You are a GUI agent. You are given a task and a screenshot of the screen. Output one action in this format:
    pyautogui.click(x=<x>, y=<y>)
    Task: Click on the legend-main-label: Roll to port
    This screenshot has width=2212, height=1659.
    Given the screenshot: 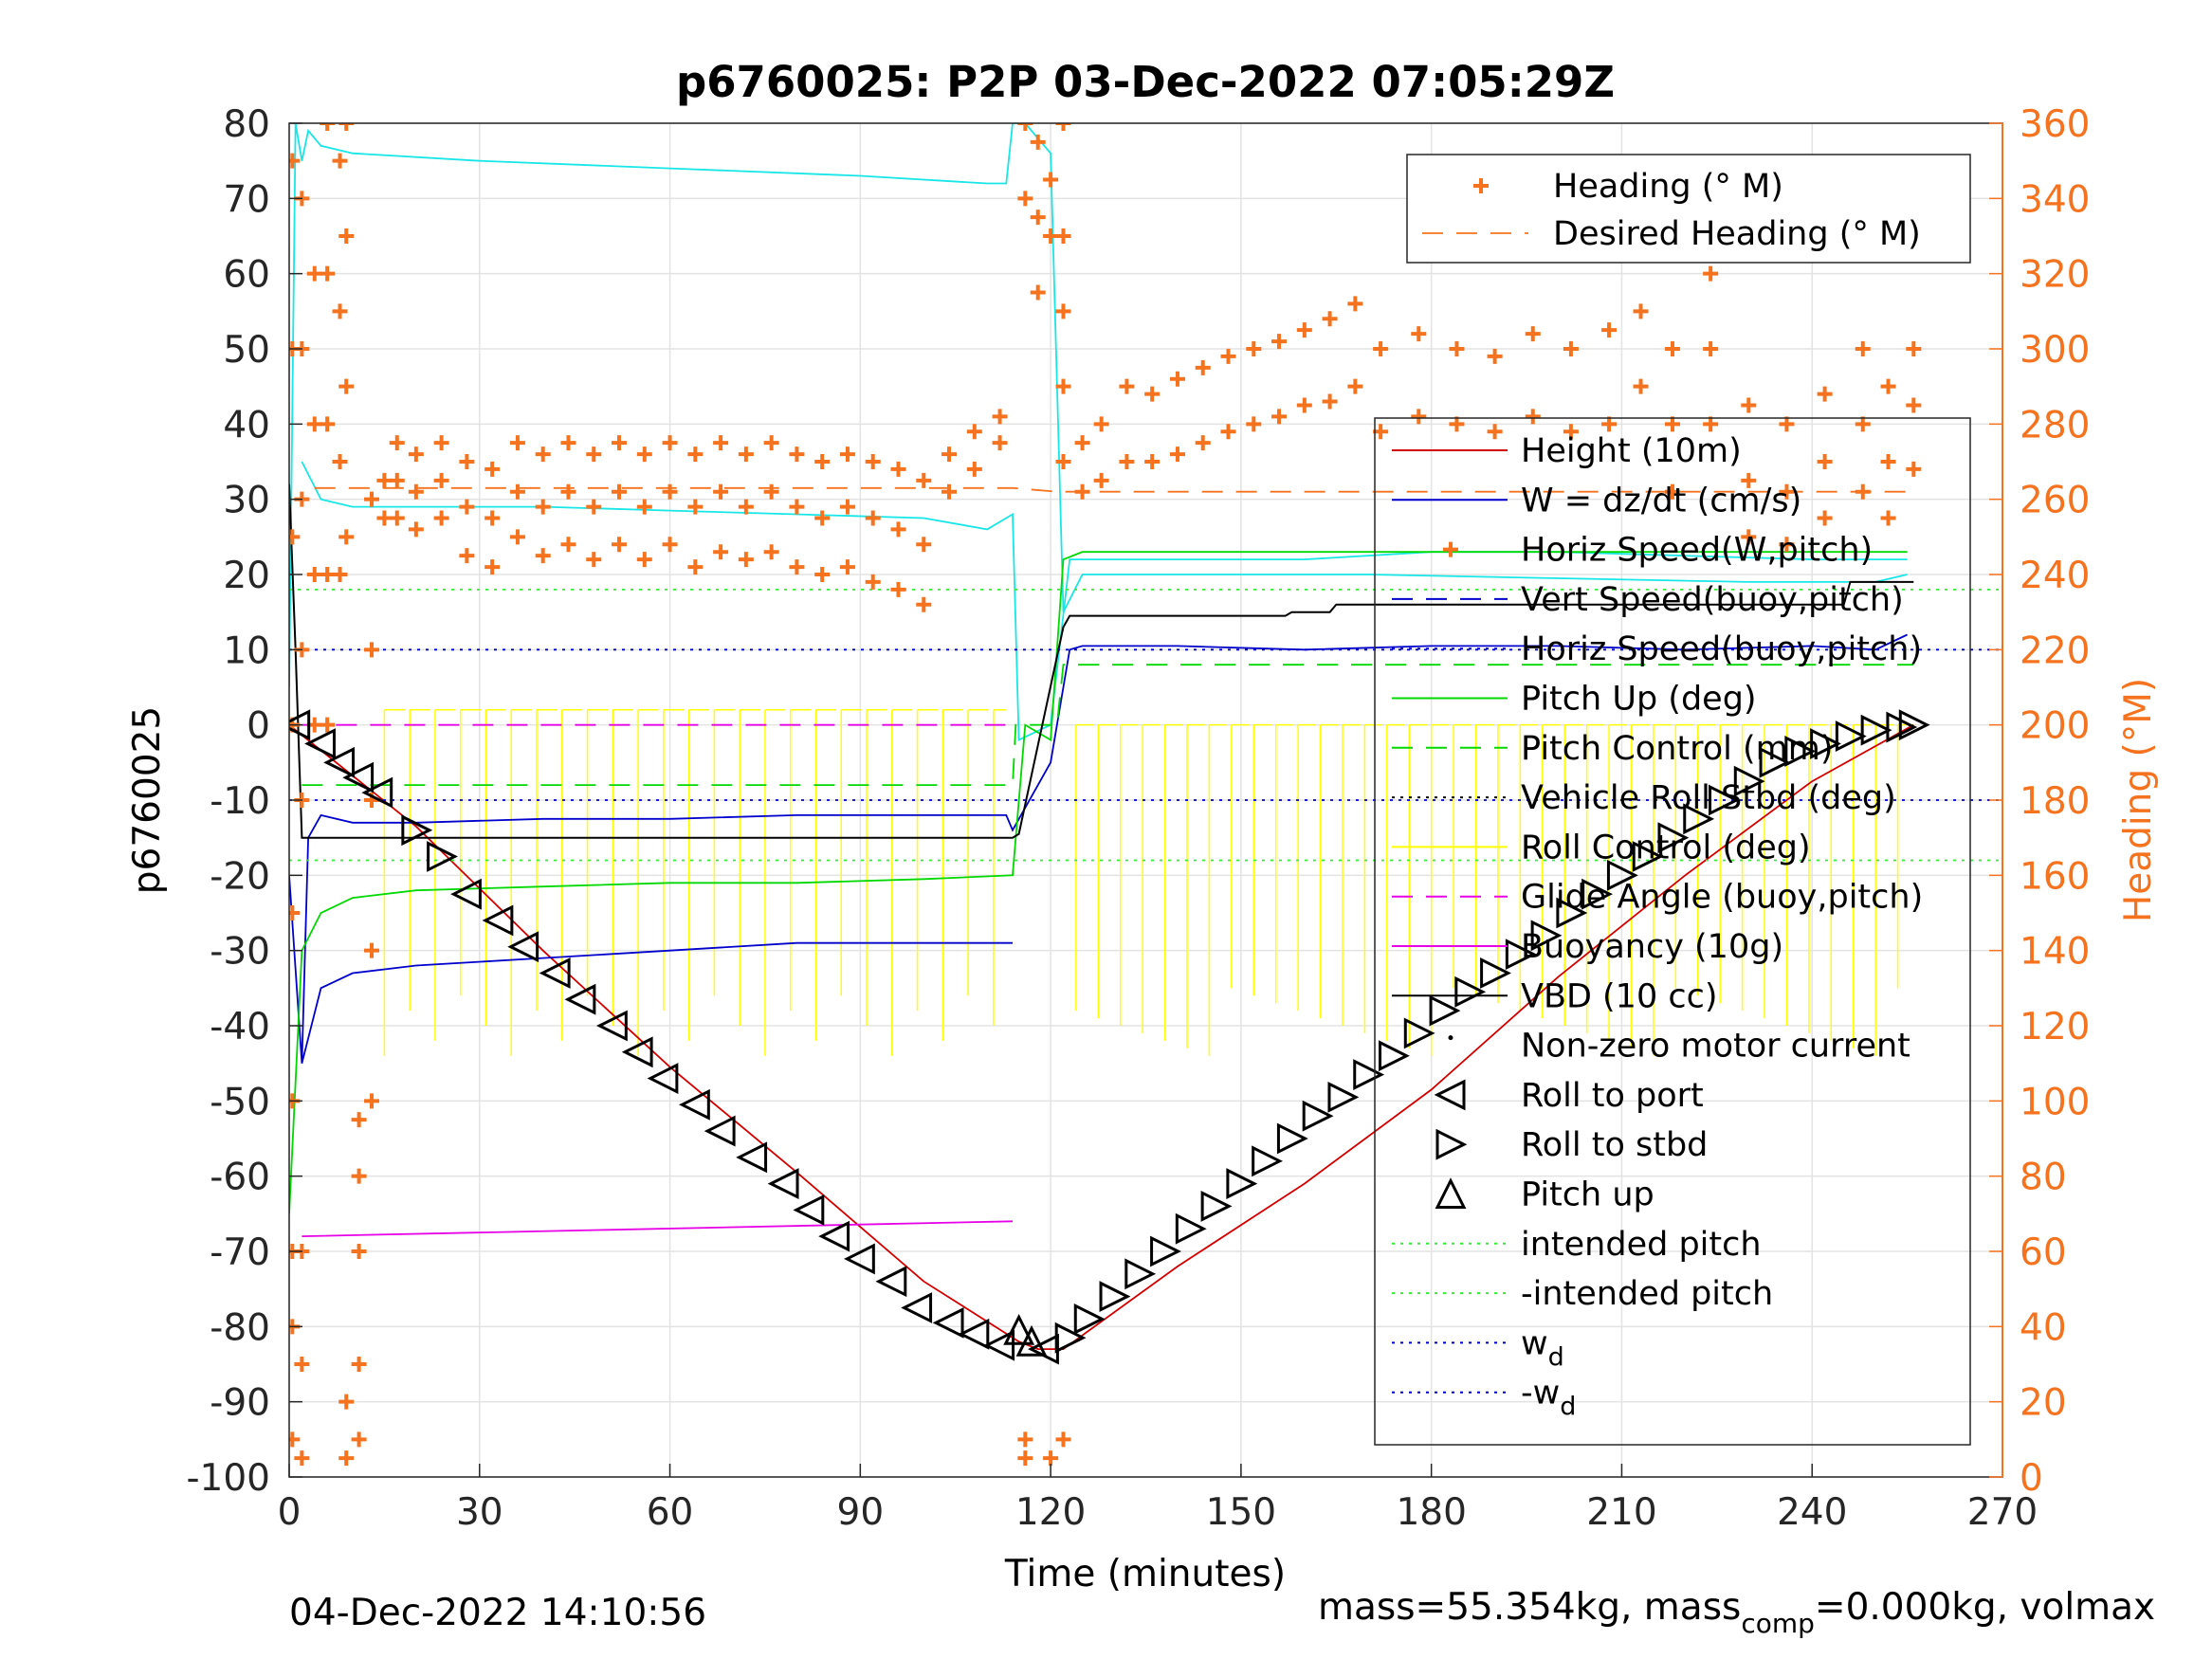 What is the action you would take?
    pyautogui.click(x=1612, y=1096)
    